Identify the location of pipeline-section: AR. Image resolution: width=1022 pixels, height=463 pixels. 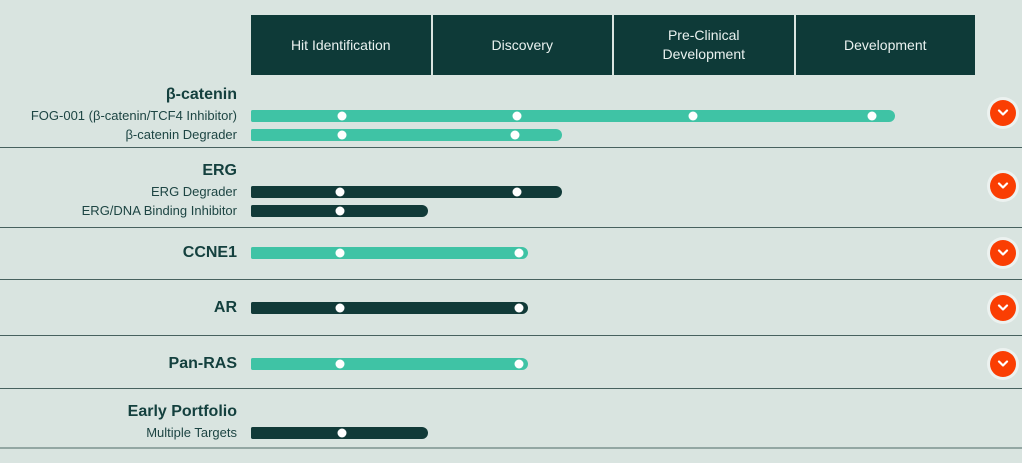
(511, 308).